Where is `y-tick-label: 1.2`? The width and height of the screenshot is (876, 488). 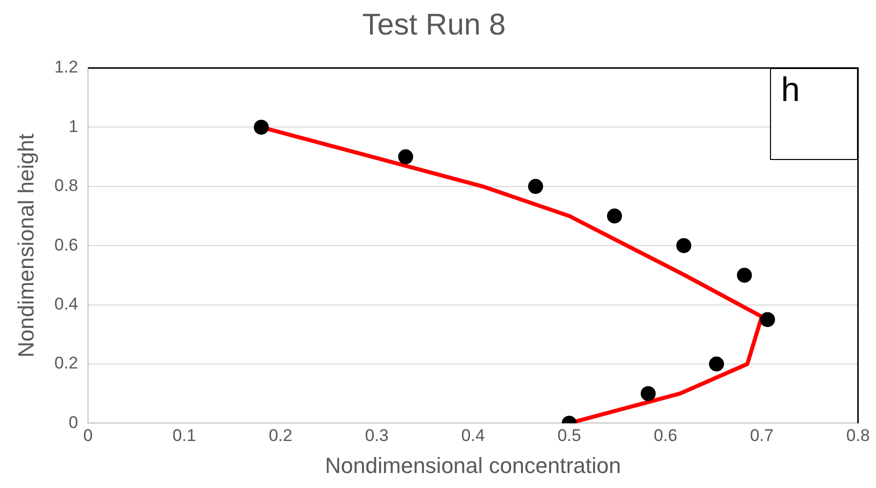
y-tick-label: 1.2 is located at coordinates (66, 67).